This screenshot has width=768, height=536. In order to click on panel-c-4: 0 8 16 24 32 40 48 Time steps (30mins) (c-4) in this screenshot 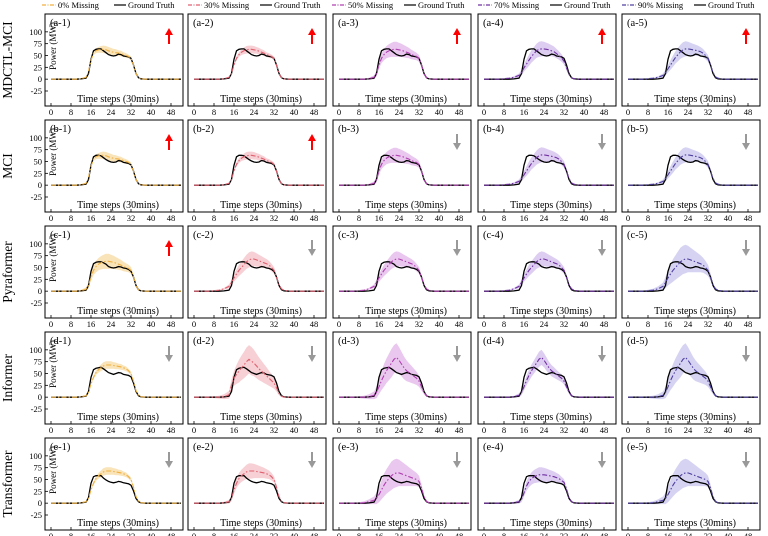, I will do `click(547, 277)`.